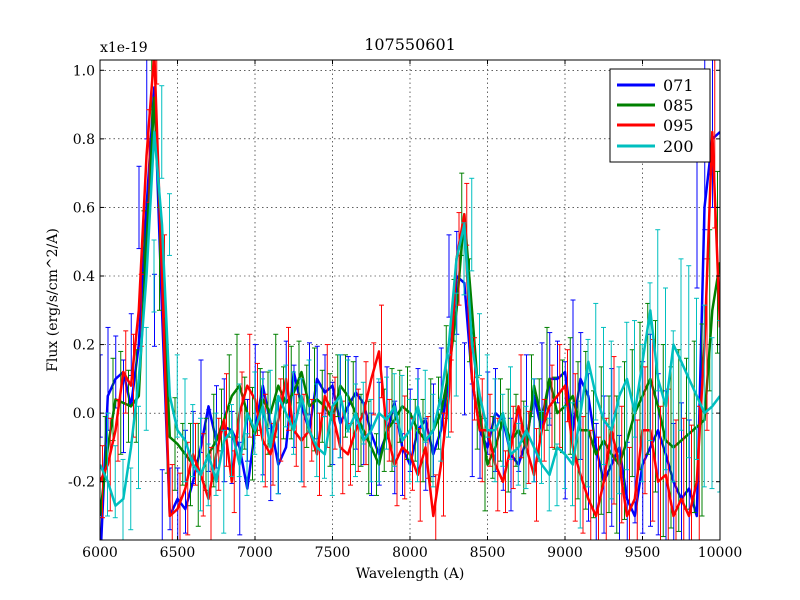 Image resolution: width=800 pixels, height=600 pixels. I want to click on x-tick-label: 9000, so click(565, 553).